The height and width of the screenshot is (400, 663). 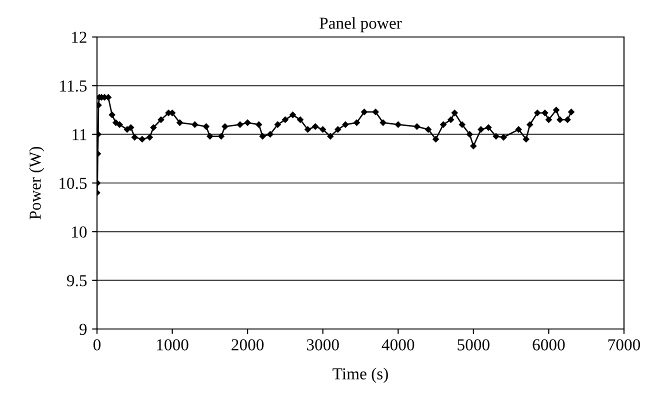 I want to click on y-axis-title: Power (W), so click(x=36, y=183).